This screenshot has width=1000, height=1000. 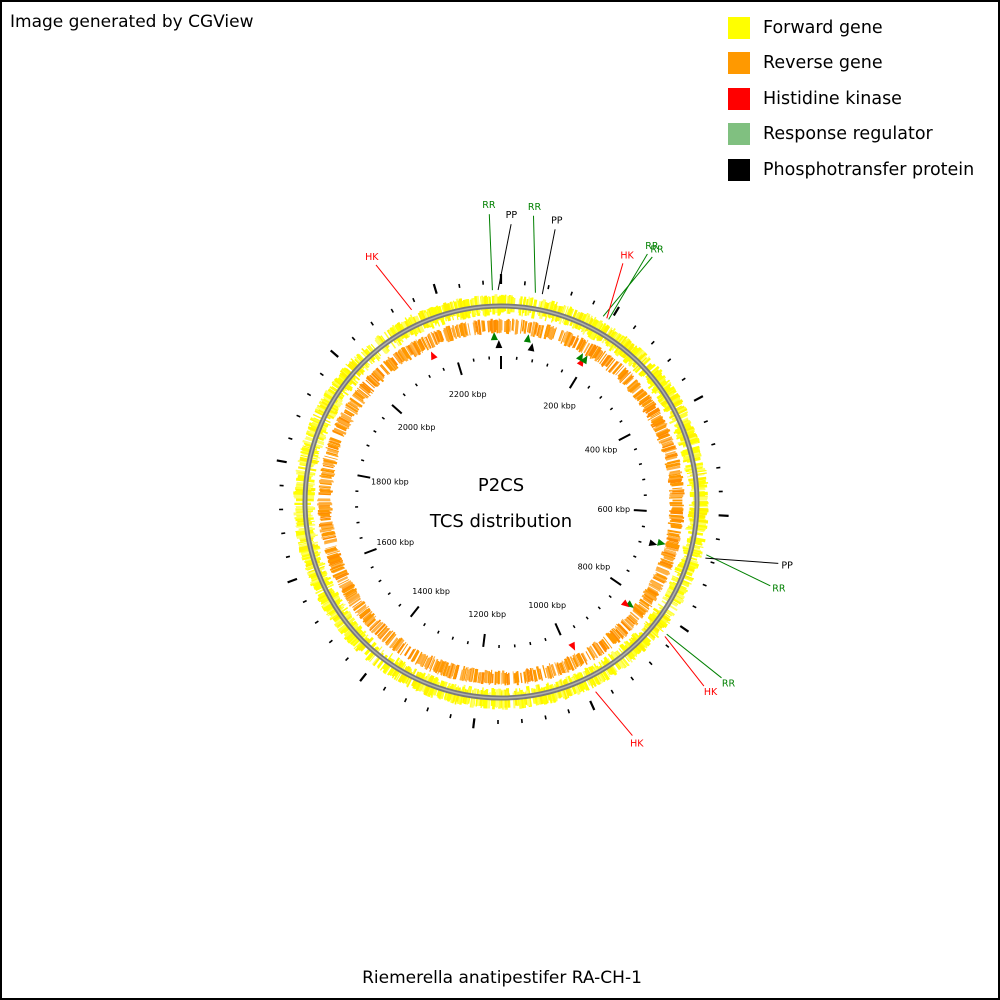 I want to click on legend-label: Forward gene, so click(x=823, y=27).